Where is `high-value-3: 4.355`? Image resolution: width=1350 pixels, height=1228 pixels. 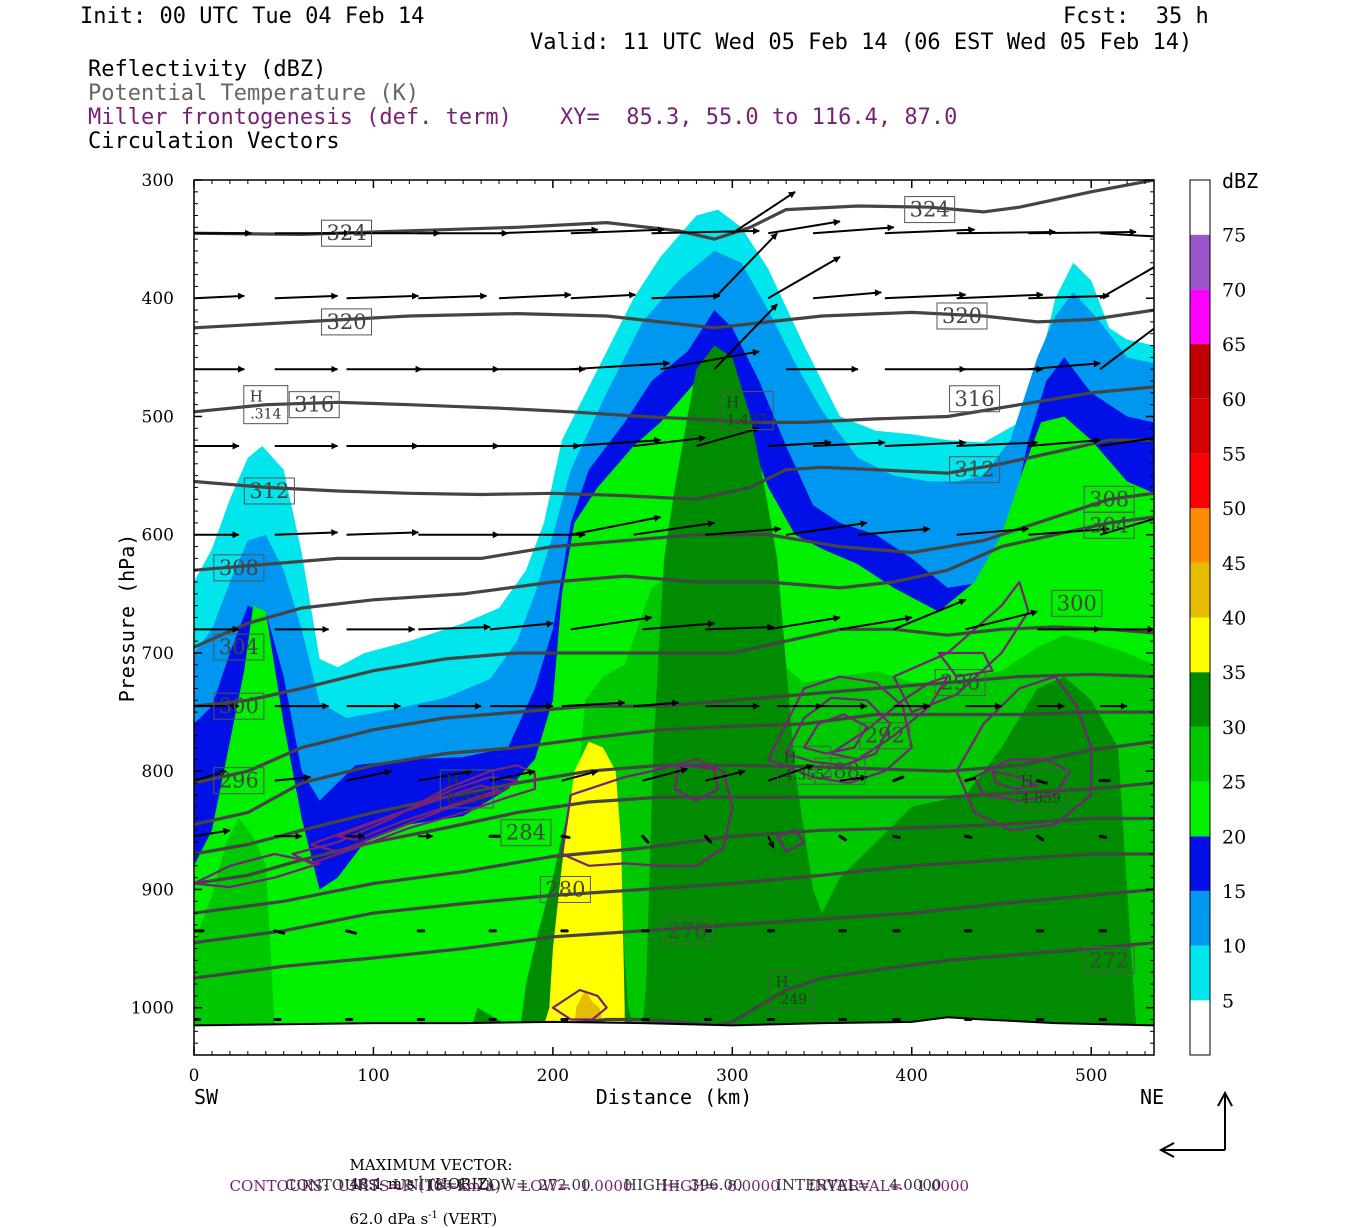
high-value-3: 4.355 is located at coordinates (804, 775).